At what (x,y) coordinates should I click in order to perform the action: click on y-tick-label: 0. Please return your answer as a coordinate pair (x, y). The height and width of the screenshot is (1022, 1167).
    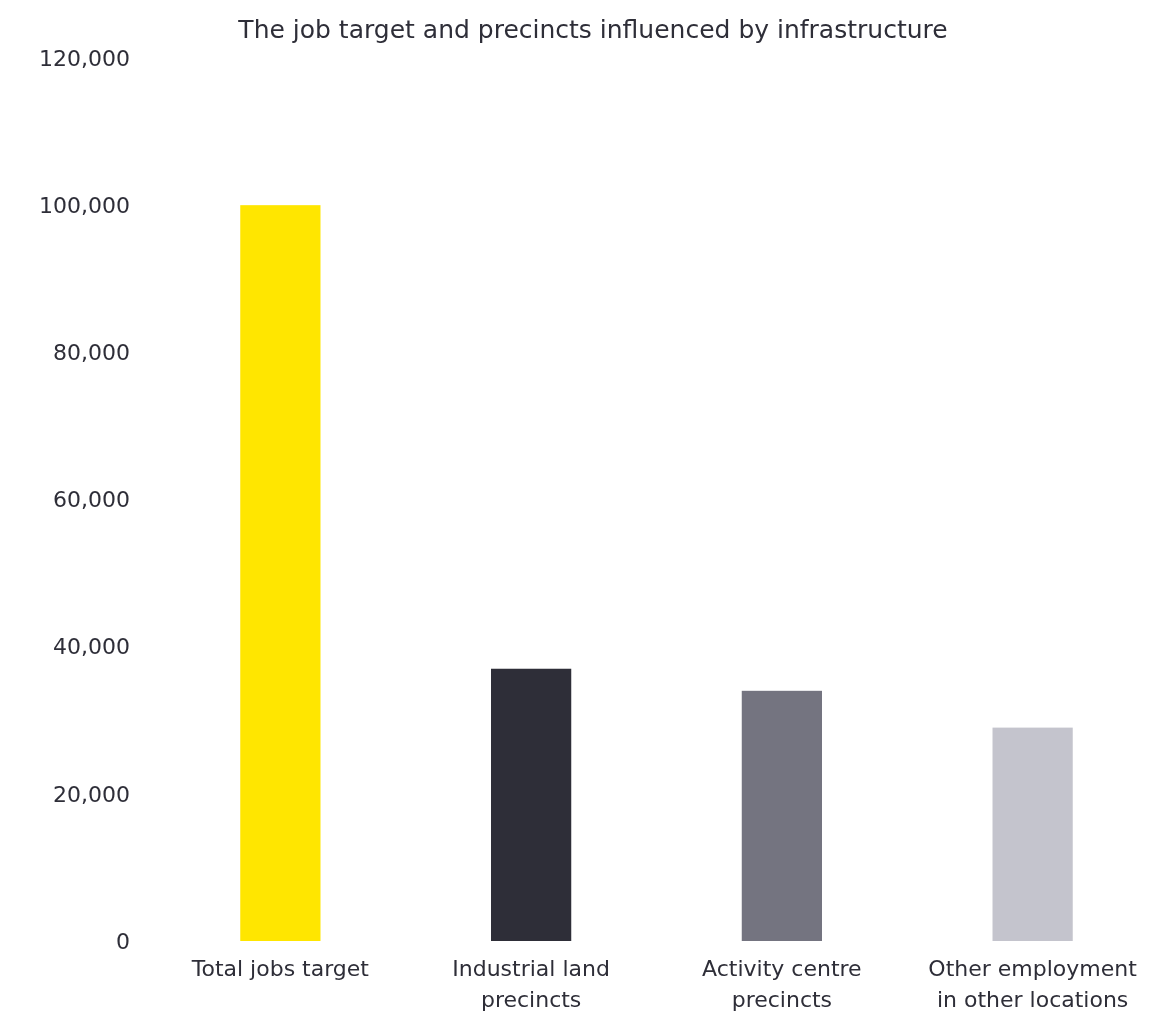
    Looking at the image, I should click on (123, 941).